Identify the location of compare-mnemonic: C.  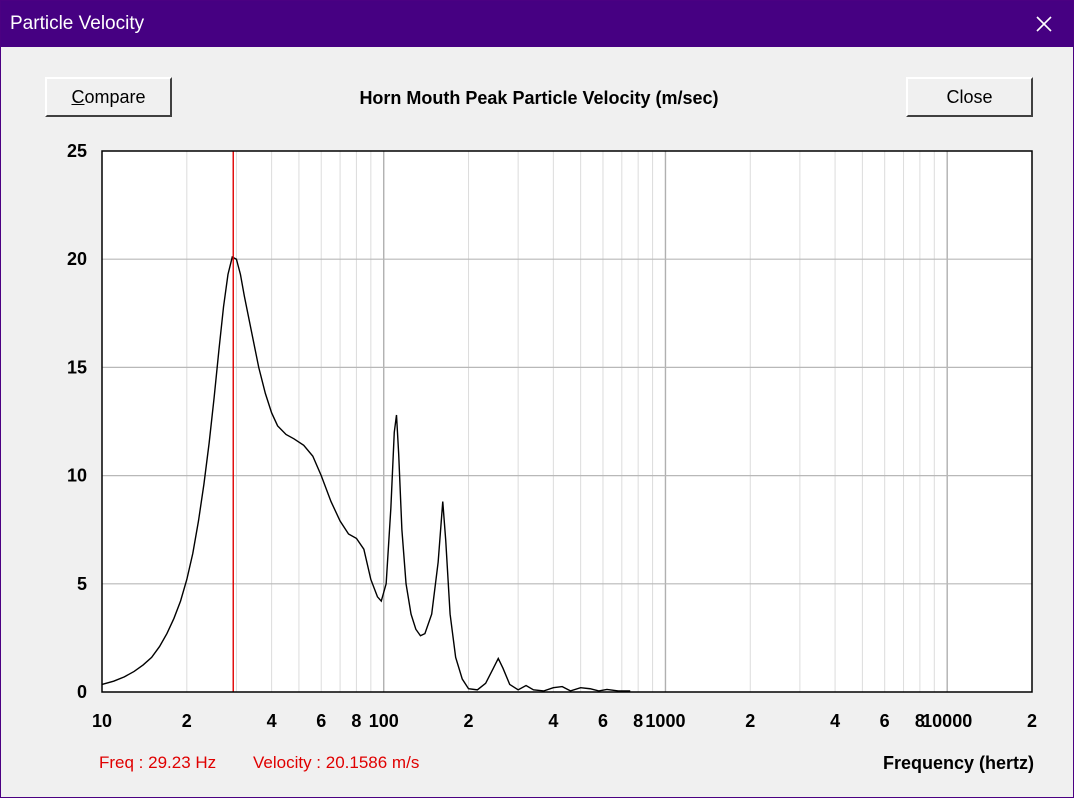
(78, 96).